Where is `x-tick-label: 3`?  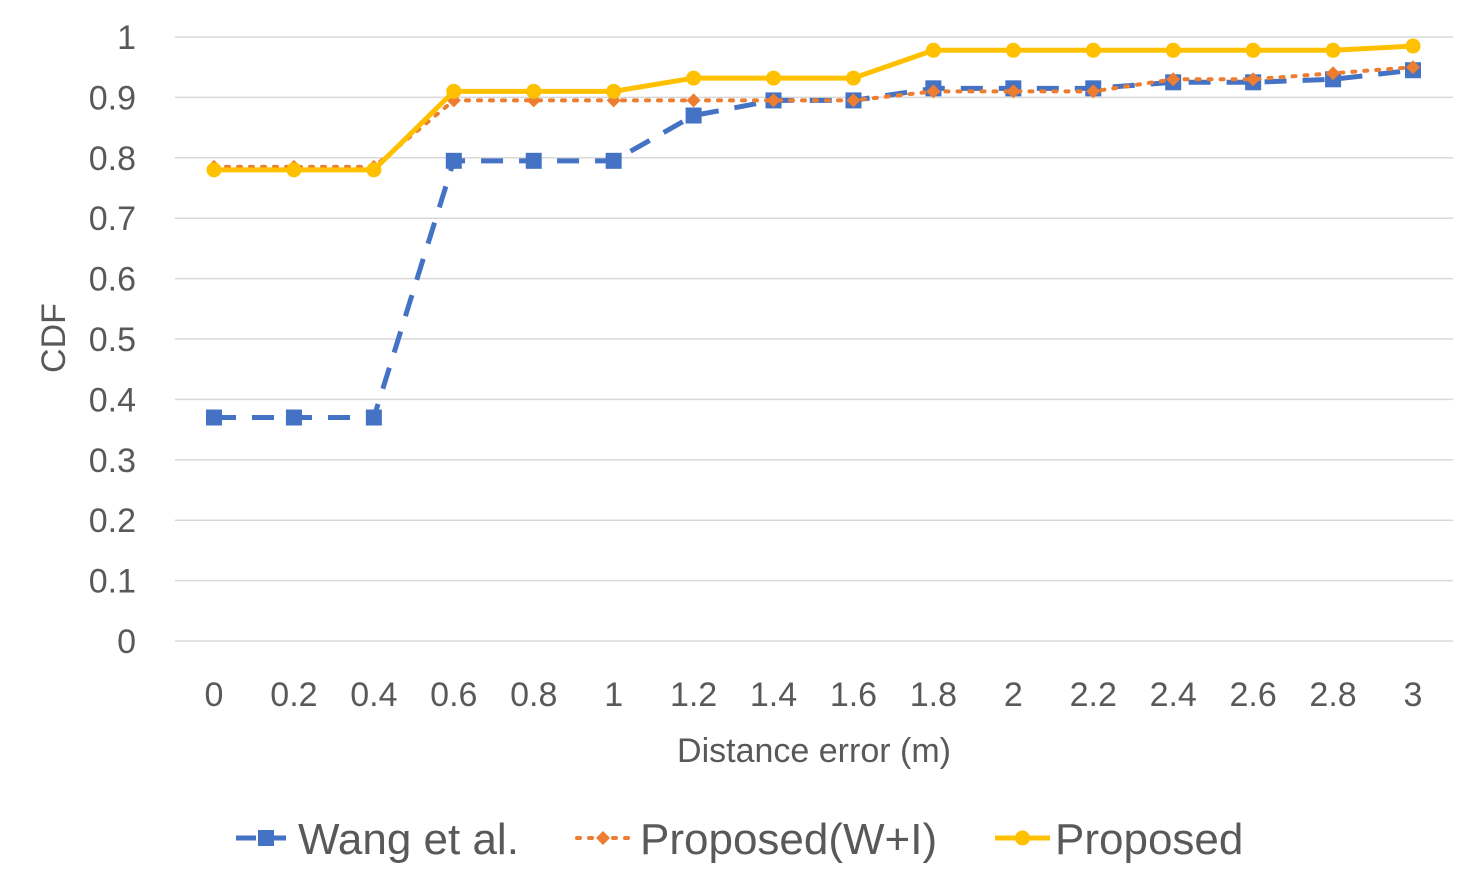 x-tick-label: 3 is located at coordinates (1413, 695).